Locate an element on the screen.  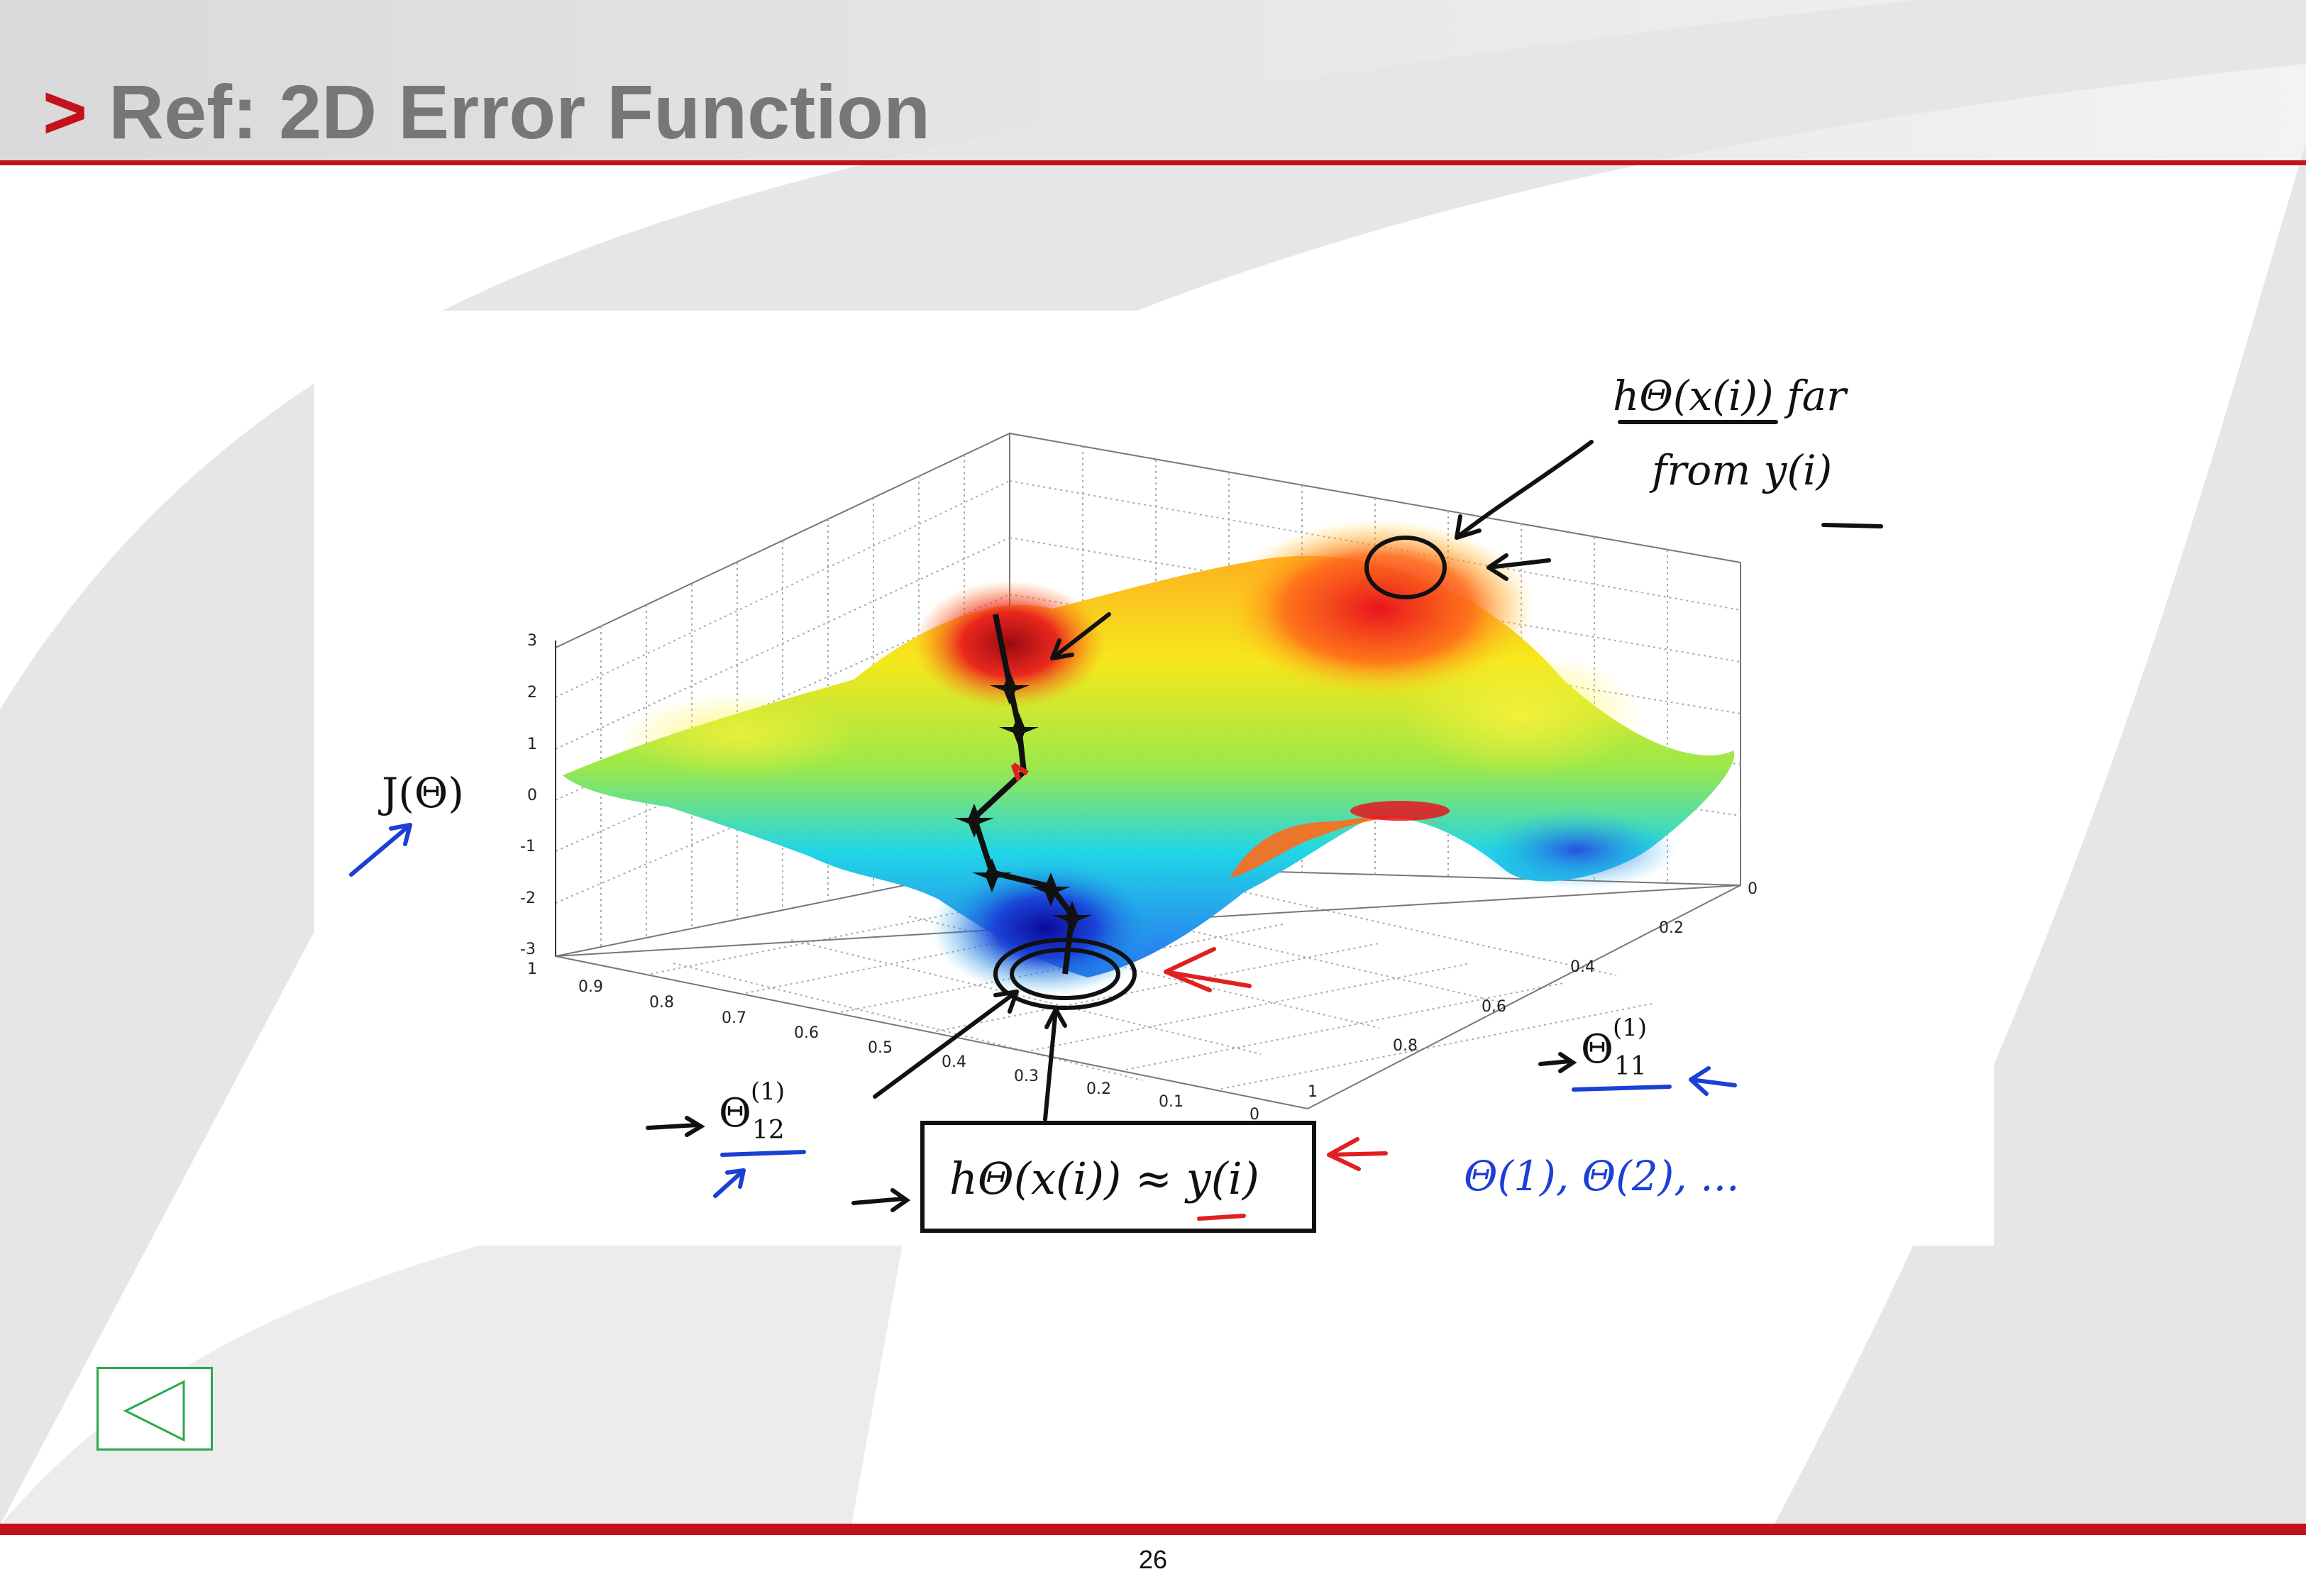
left-axis-tick: 0.5 is located at coordinates (880, 1048).